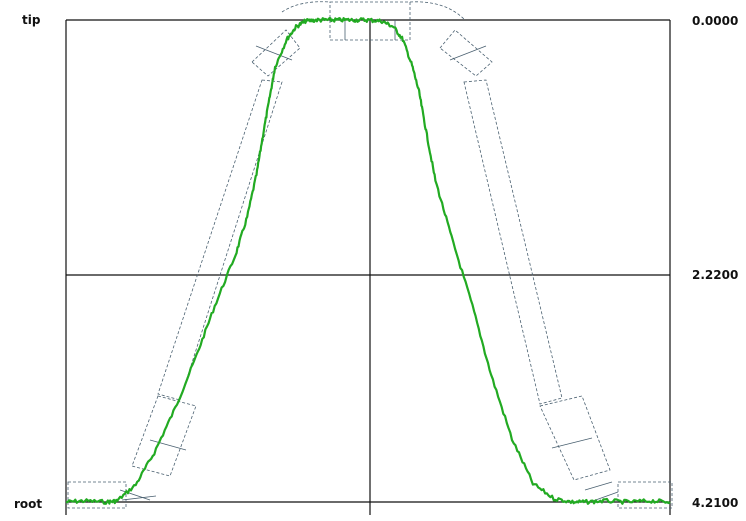 Image resolution: width=746 pixels, height=521 pixels. Describe the element at coordinates (437, 11) in the screenshot. I see `tip-arc-right` at that location.